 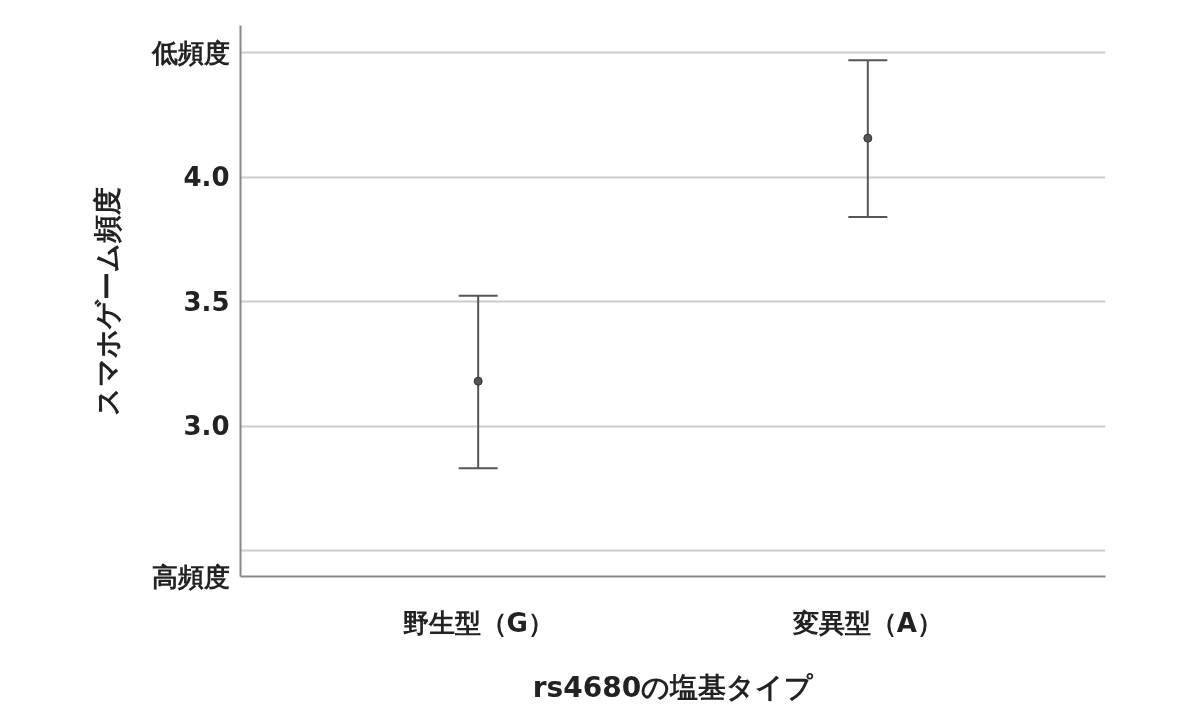 I want to click on y-tick-label: 4.0, so click(x=206, y=177).